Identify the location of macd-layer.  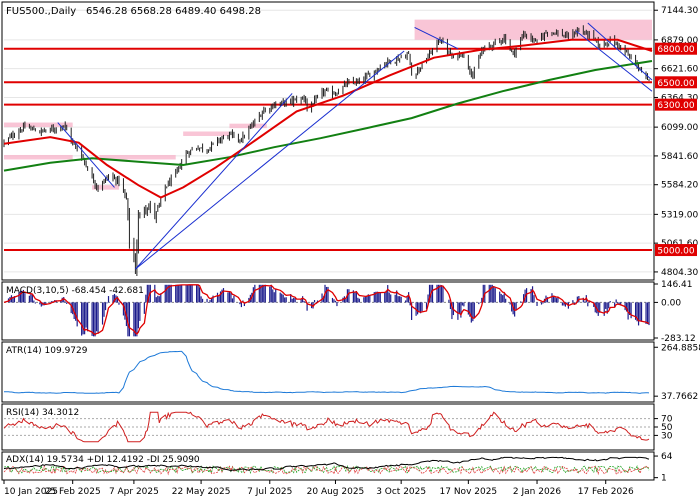
(327, 310).